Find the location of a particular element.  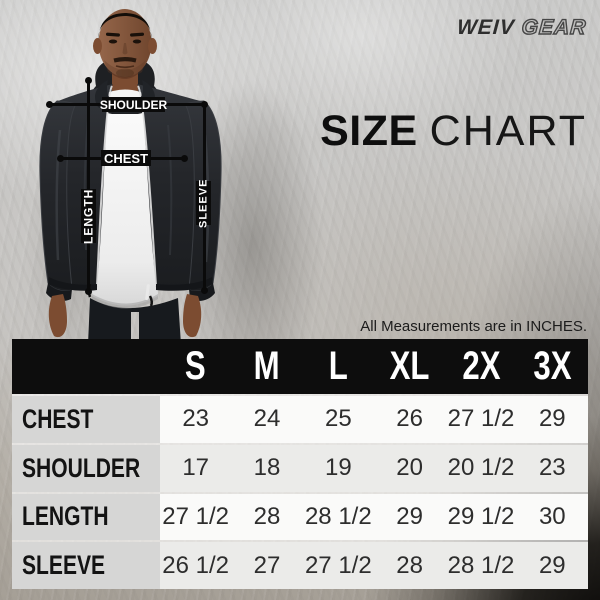

units-note: All Measurements are in INCHES. is located at coordinates (473, 326).